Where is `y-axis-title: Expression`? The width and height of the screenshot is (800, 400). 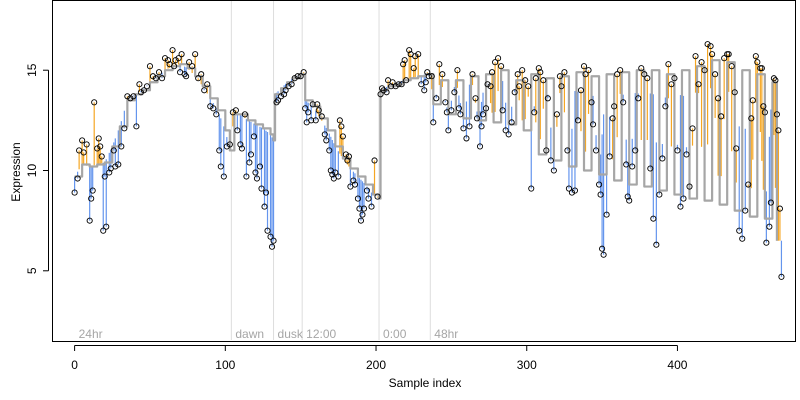
y-axis-title: Expression is located at coordinates (16, 171).